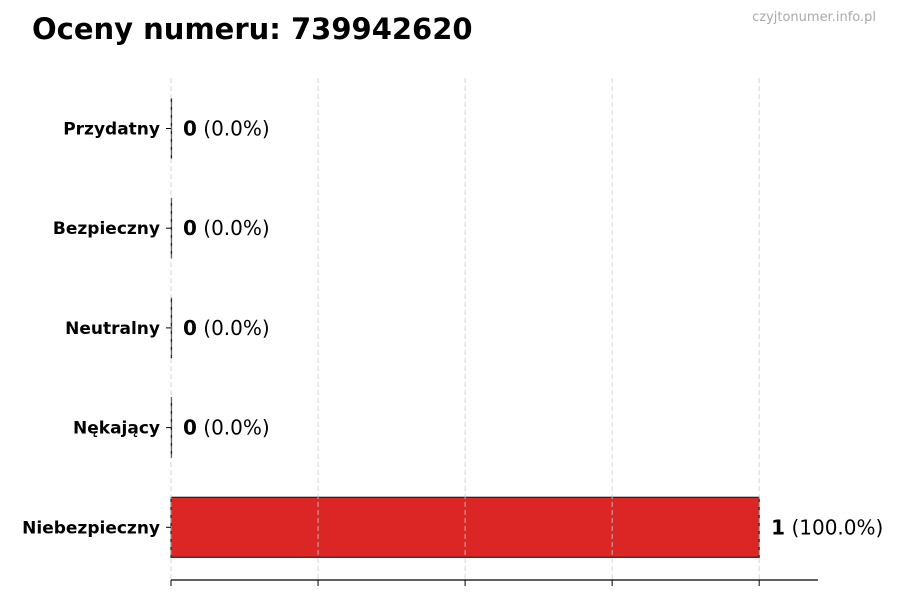 This screenshot has width=900, height=600. What do you see at coordinates (252, 29) in the screenshot?
I see `chart-title: Oceny numeru: 739942620` at bounding box center [252, 29].